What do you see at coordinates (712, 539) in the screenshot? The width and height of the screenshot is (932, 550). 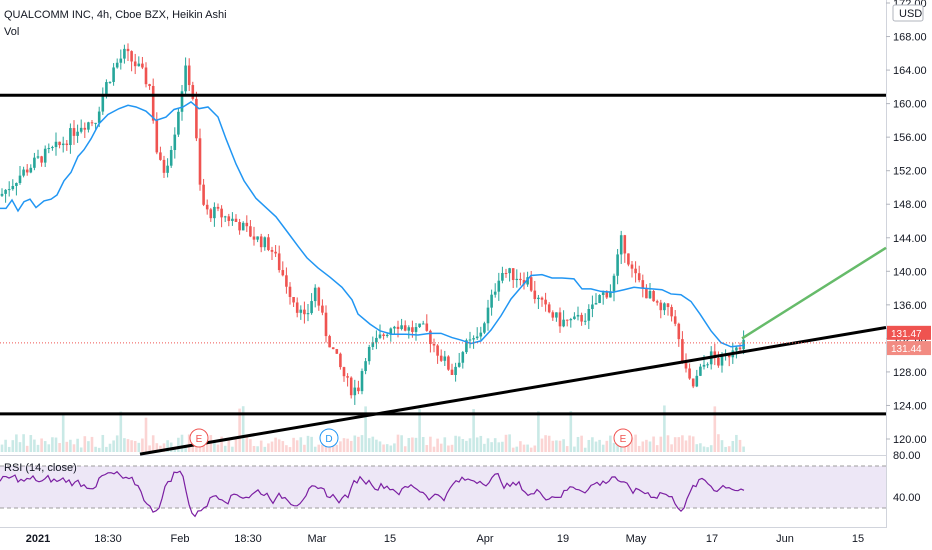 I see `time-tick-label: 17` at bounding box center [712, 539].